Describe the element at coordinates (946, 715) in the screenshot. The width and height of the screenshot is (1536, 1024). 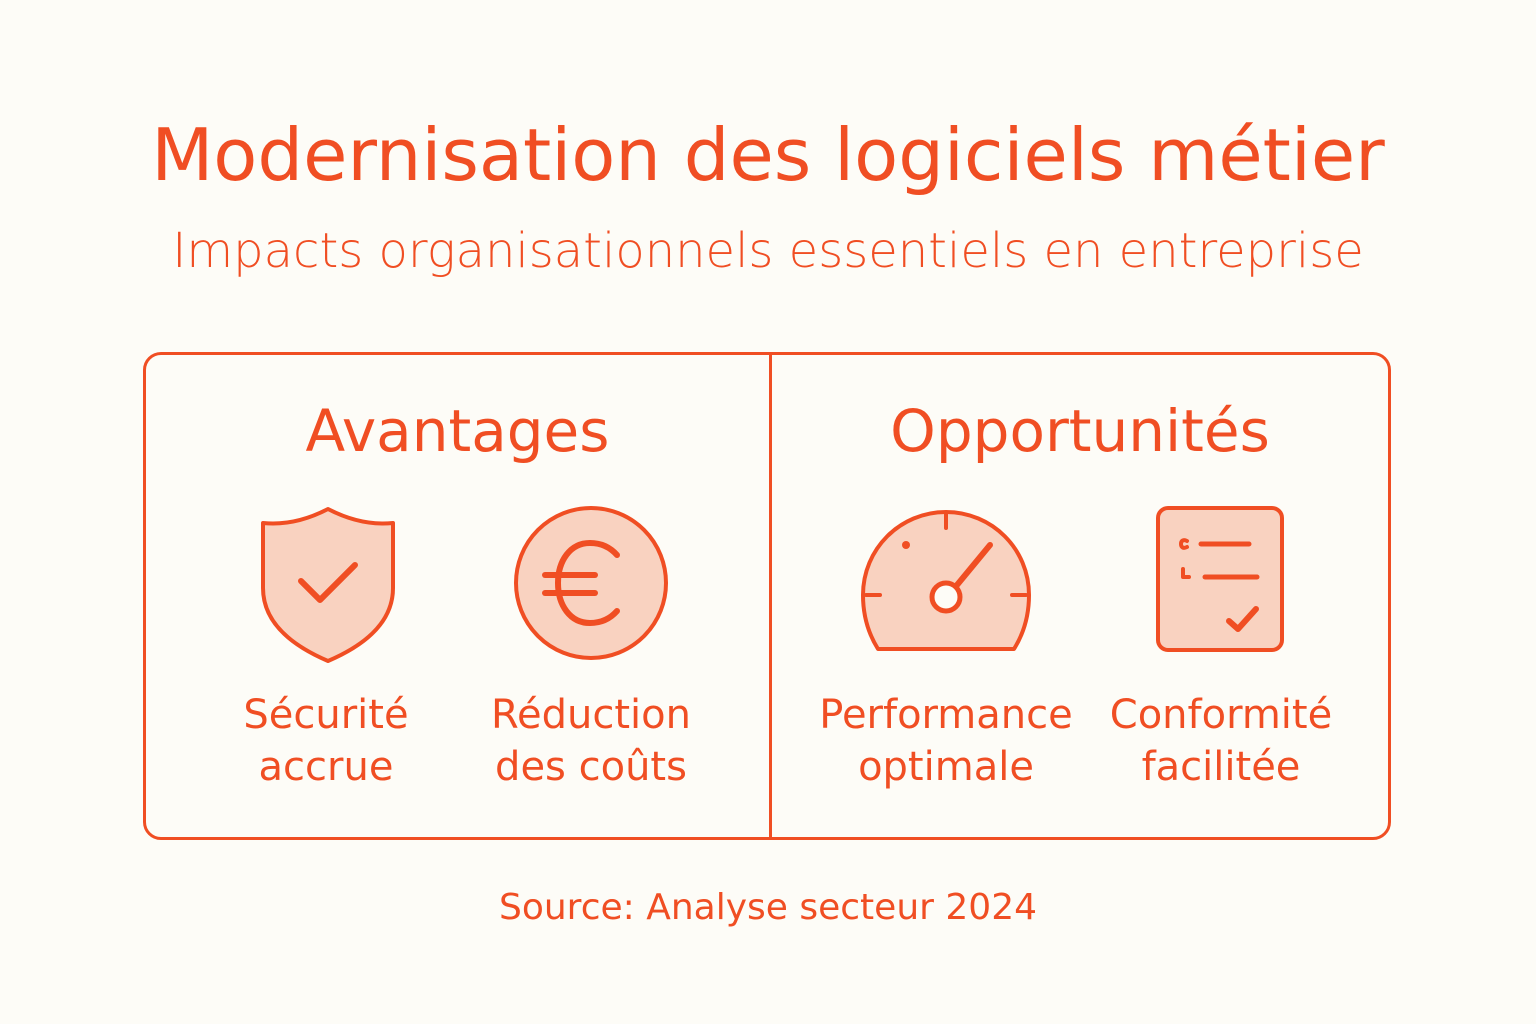
I see `item-label-line-1: Performance` at that location.